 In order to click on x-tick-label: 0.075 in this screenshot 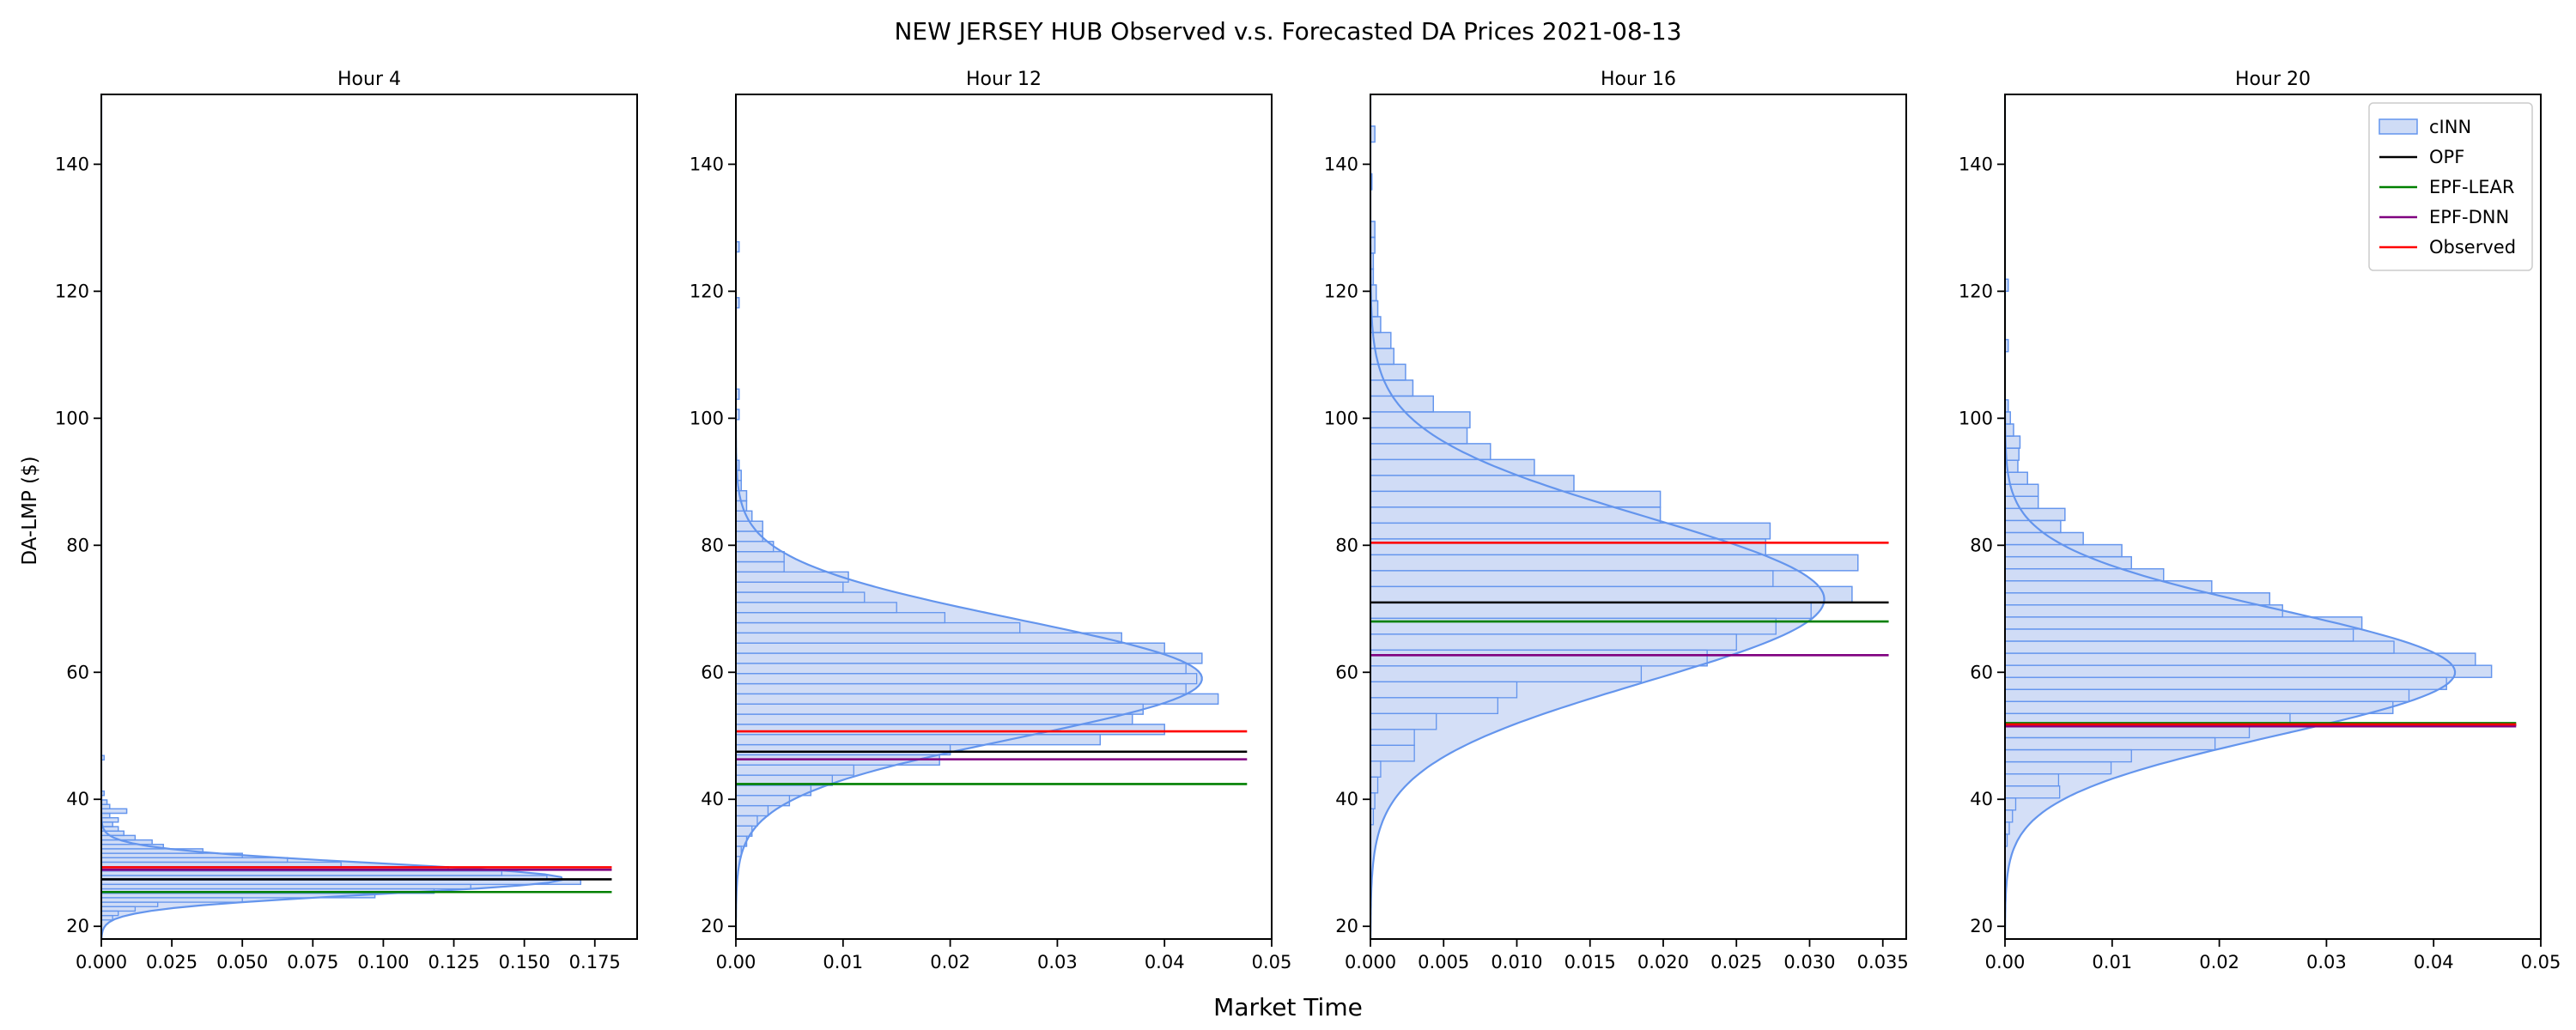, I will do `click(312, 962)`.